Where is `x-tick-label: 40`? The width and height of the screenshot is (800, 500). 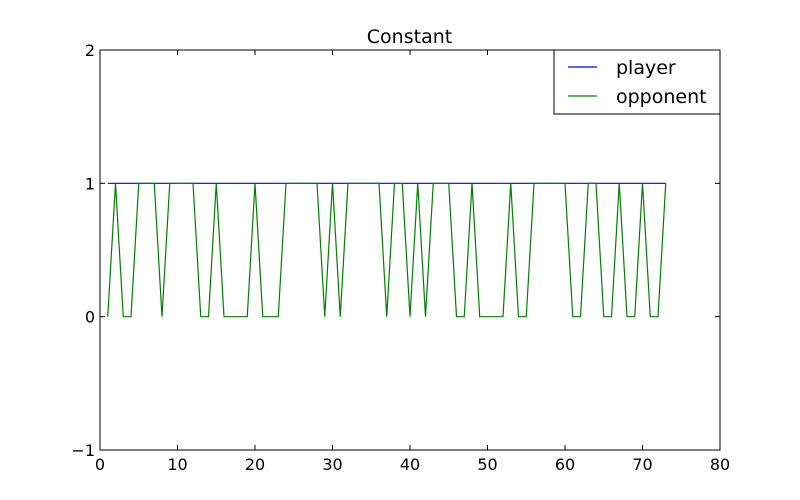 x-tick-label: 40 is located at coordinates (410, 464).